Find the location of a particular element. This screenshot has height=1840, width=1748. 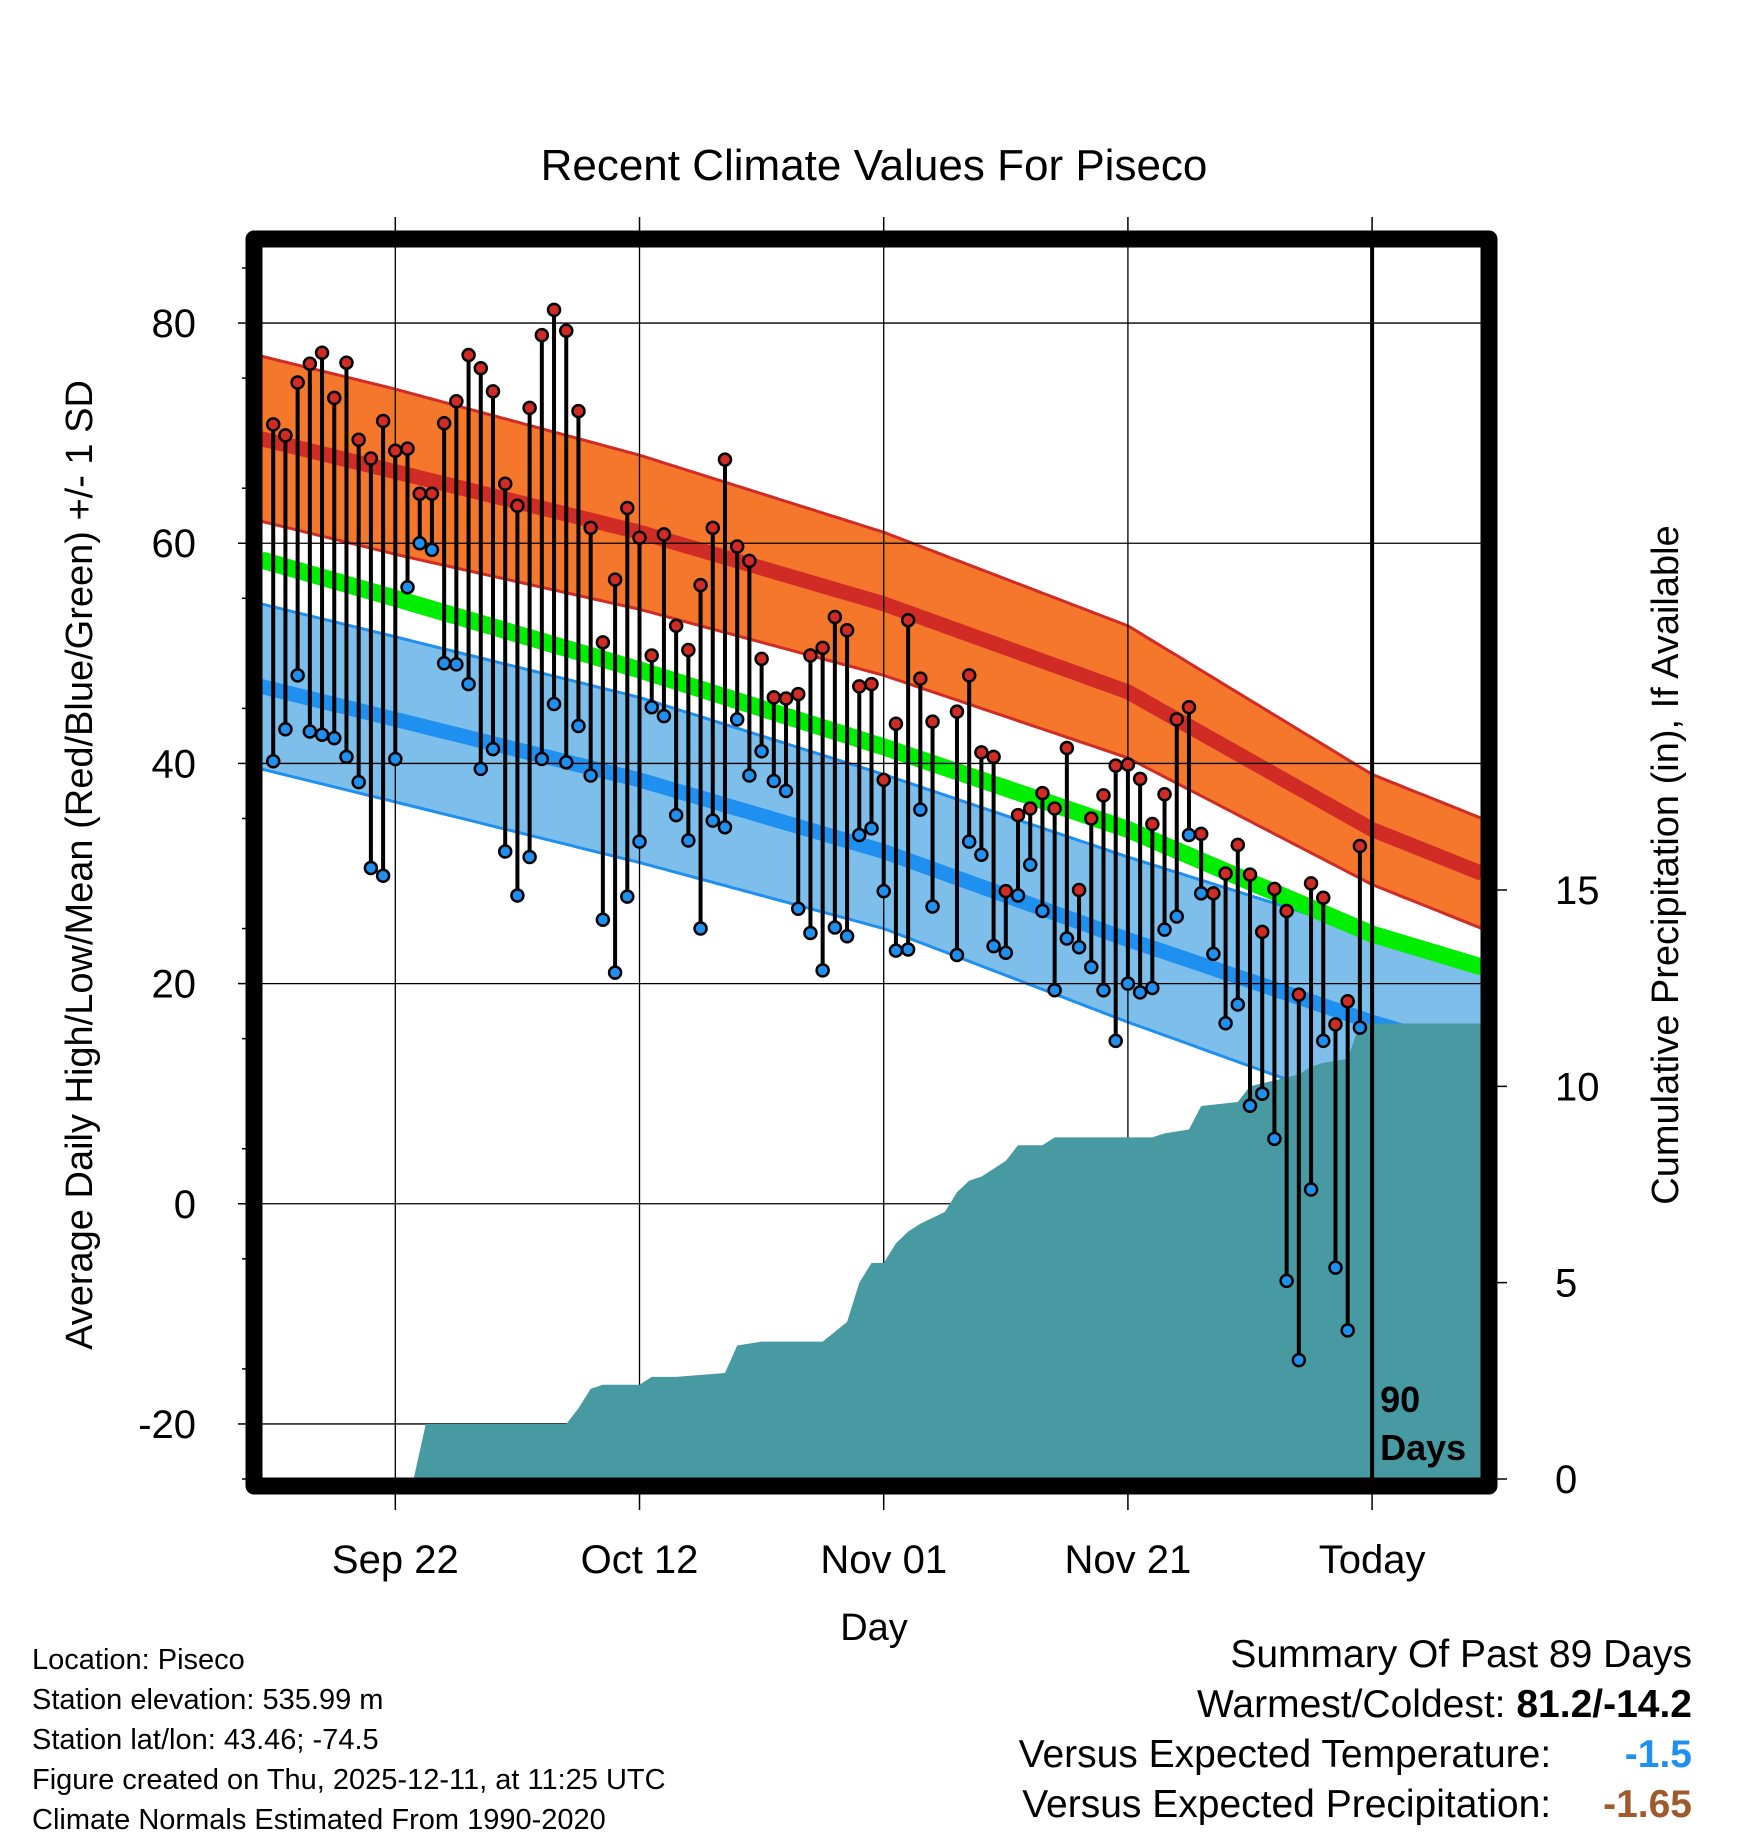

x-axis-label: Day is located at coordinates (874, 1628).